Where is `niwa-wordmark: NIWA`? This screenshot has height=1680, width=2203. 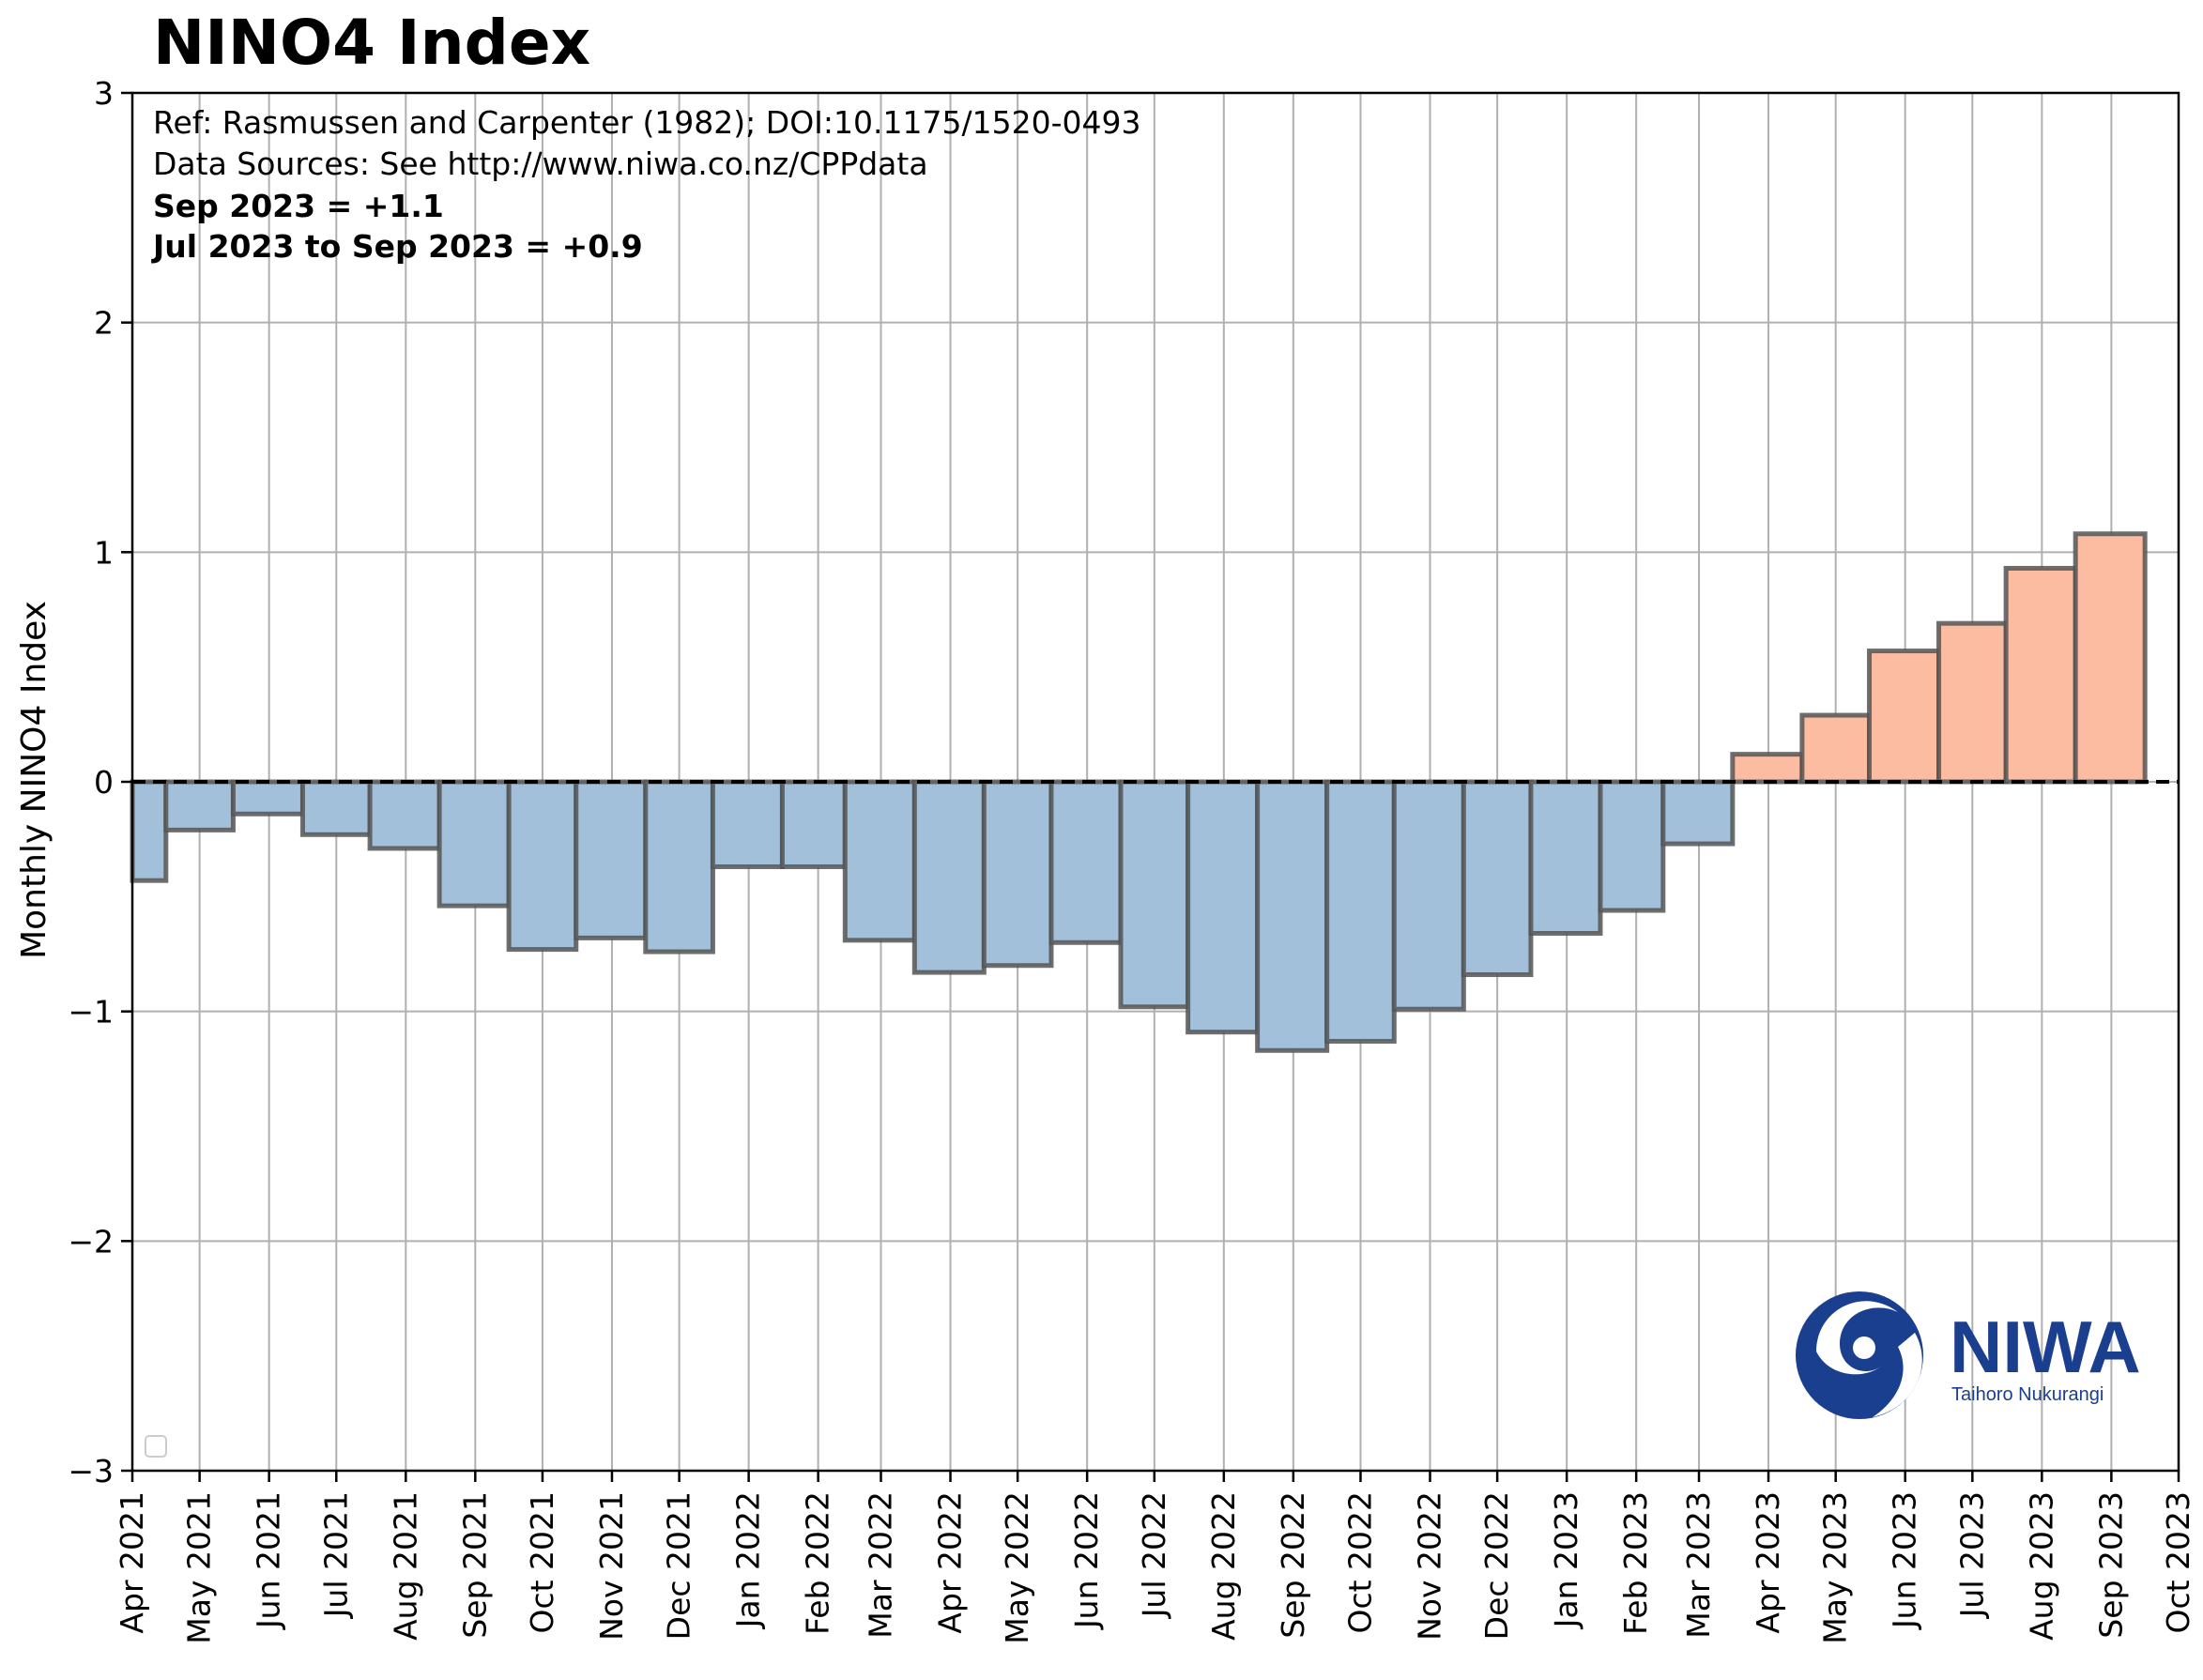 niwa-wordmark: NIWA is located at coordinates (2045, 1347).